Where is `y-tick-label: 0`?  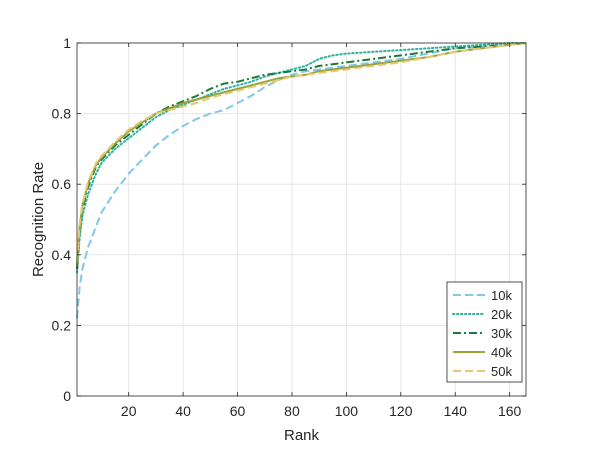
y-tick-label: 0 is located at coordinates (67, 396).